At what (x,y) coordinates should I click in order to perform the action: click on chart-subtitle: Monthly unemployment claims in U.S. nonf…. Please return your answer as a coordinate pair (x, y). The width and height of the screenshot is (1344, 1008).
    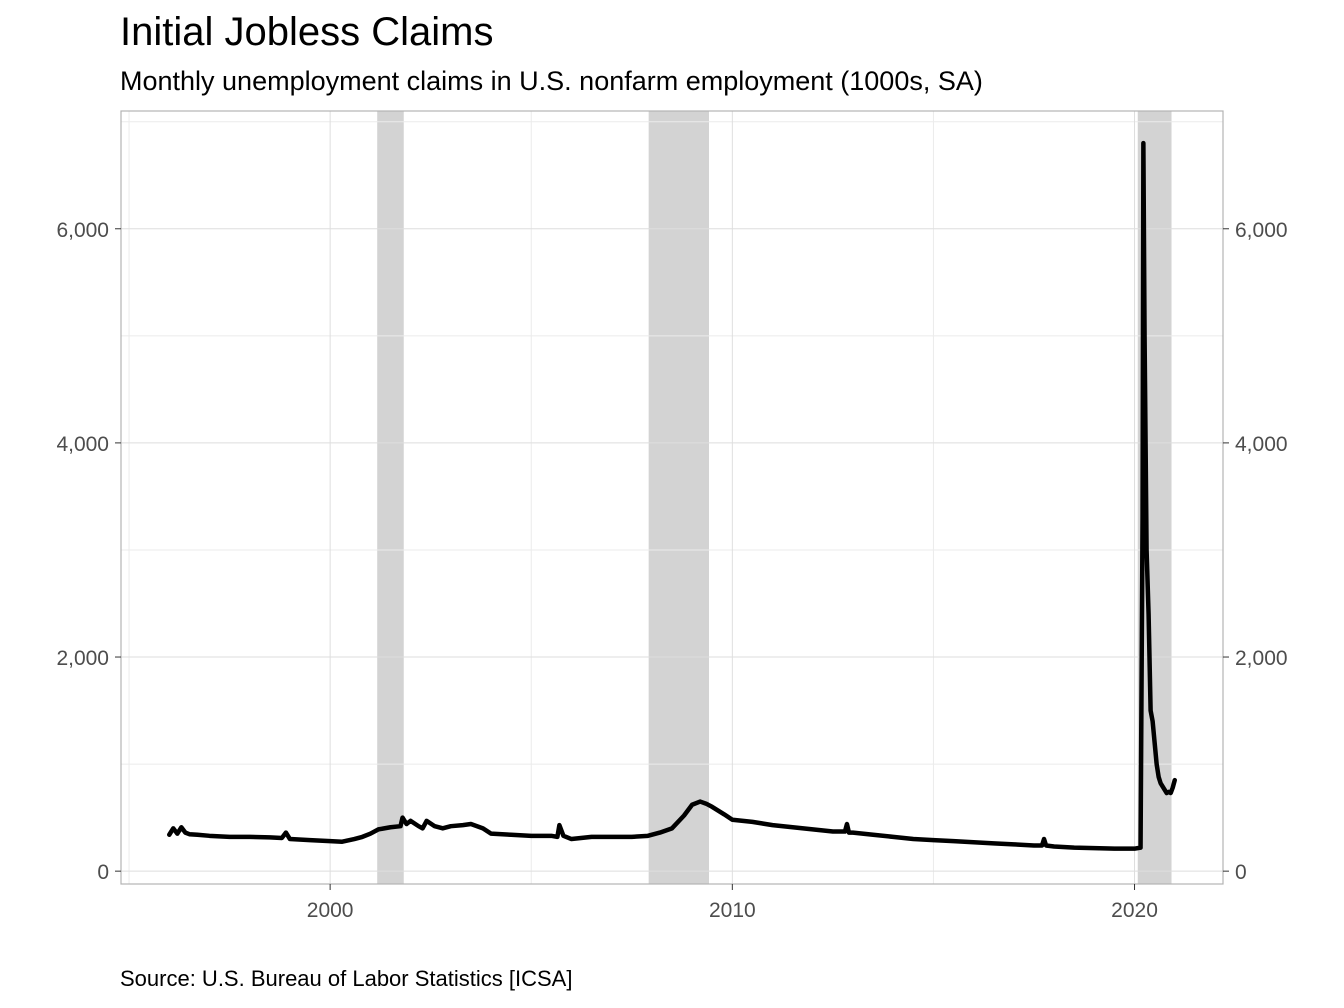
    Looking at the image, I should click on (551, 81).